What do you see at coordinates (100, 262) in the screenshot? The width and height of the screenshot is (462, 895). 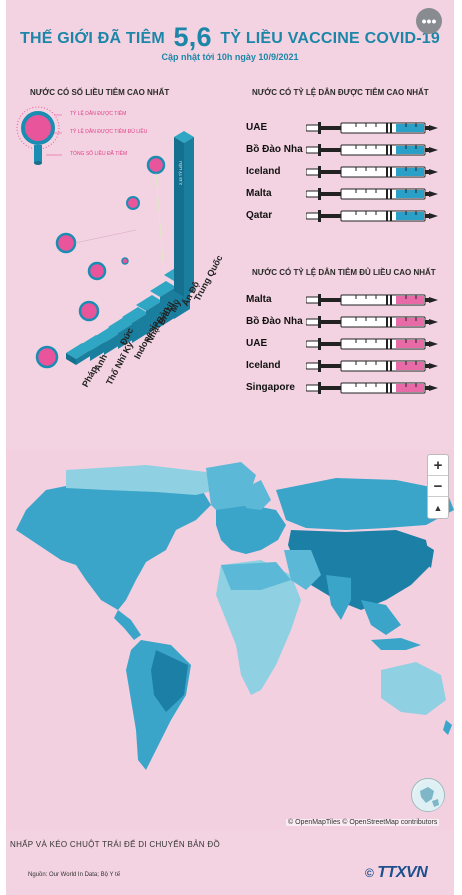 I see `bubbles` at bounding box center [100, 262].